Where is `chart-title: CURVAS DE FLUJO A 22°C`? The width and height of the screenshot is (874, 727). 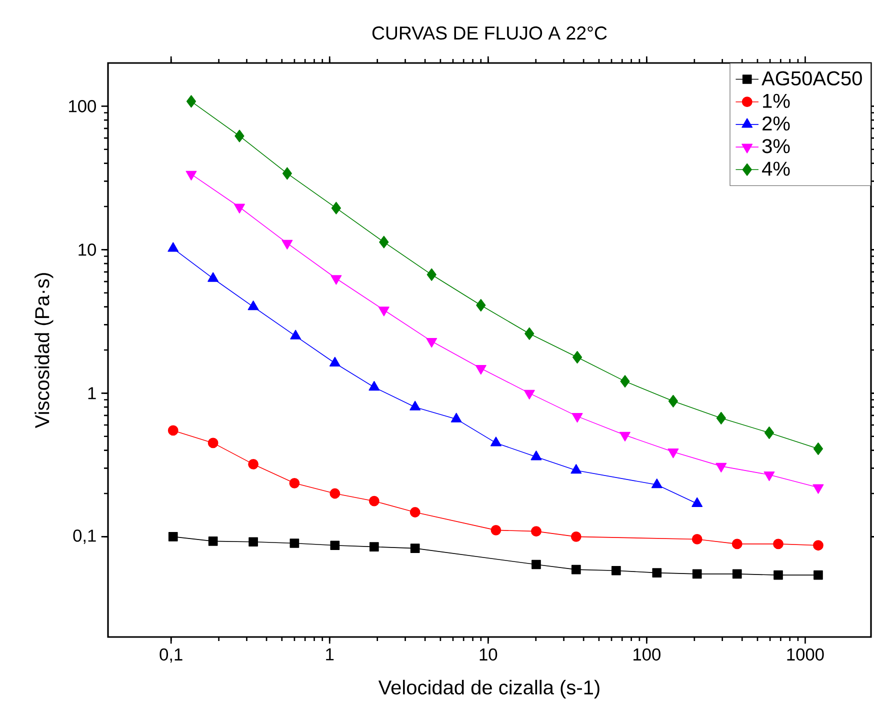 chart-title: CURVAS DE FLUJO A 22°C is located at coordinates (489, 33).